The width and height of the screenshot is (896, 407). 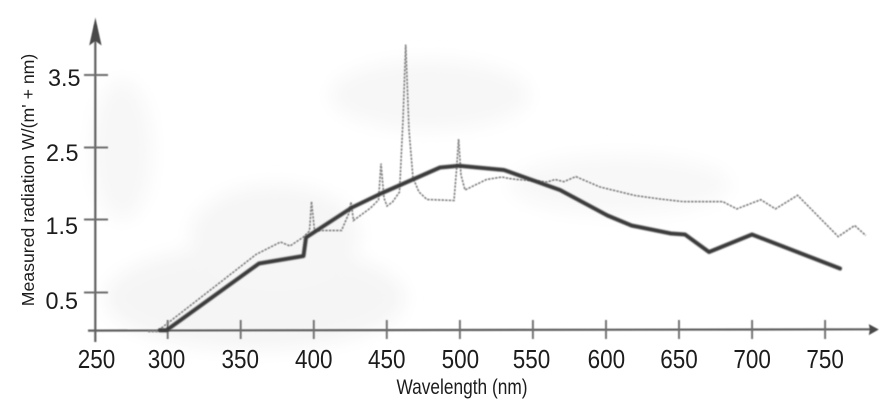 What do you see at coordinates (387, 359) in the screenshot?
I see `svg-text: 450` at bounding box center [387, 359].